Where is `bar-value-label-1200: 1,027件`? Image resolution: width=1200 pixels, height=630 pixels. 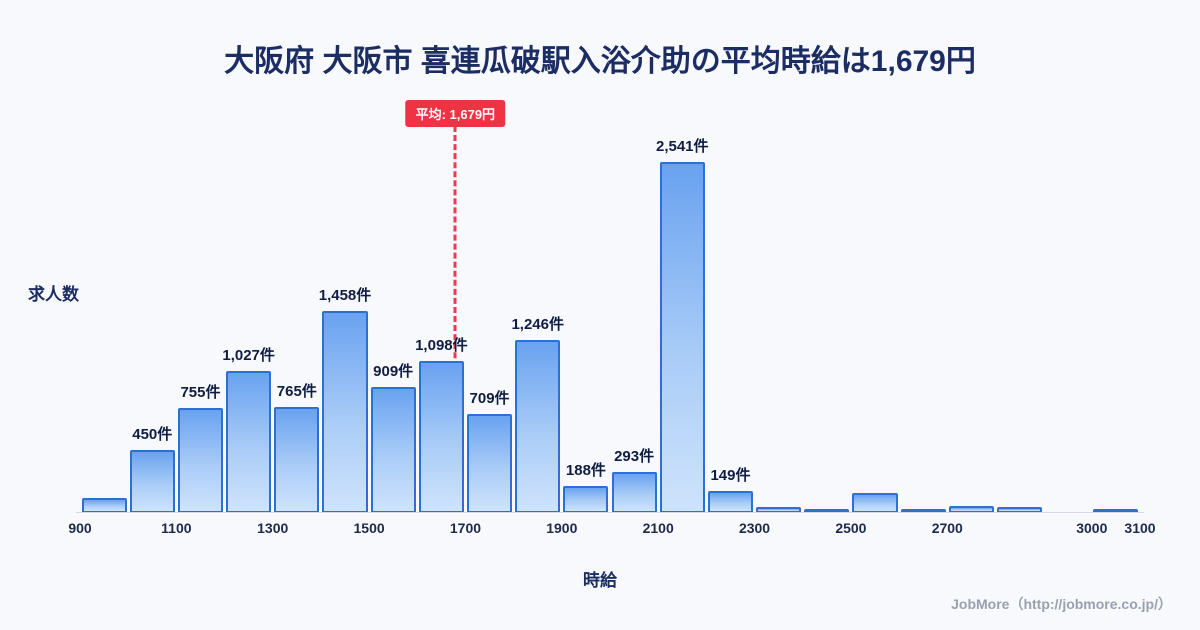
bar-value-label-1200: 1,027件 is located at coordinates (248, 355).